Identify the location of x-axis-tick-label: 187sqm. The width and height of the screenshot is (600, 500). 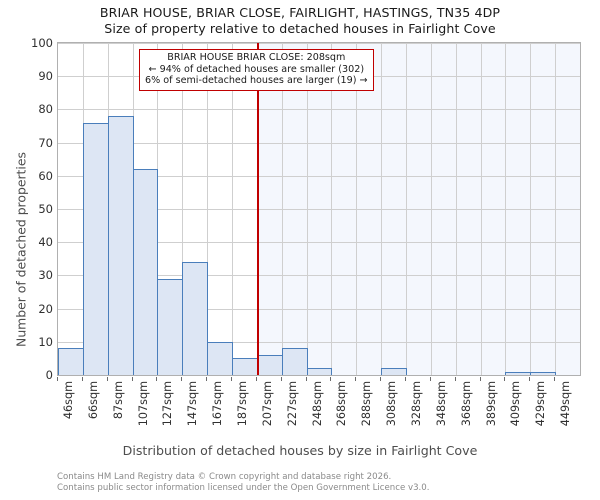
(242, 404).